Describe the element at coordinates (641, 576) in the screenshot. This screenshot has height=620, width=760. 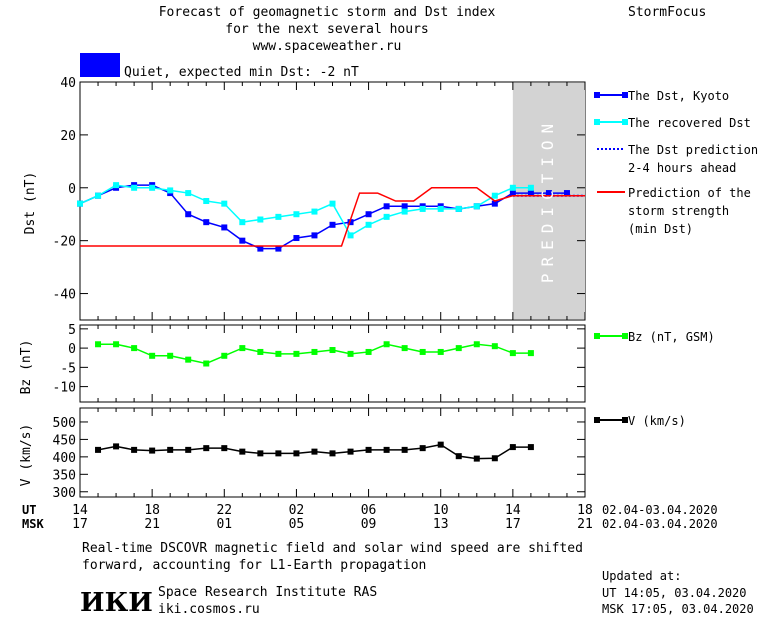
I see `updated-title: Updated at:` at that location.